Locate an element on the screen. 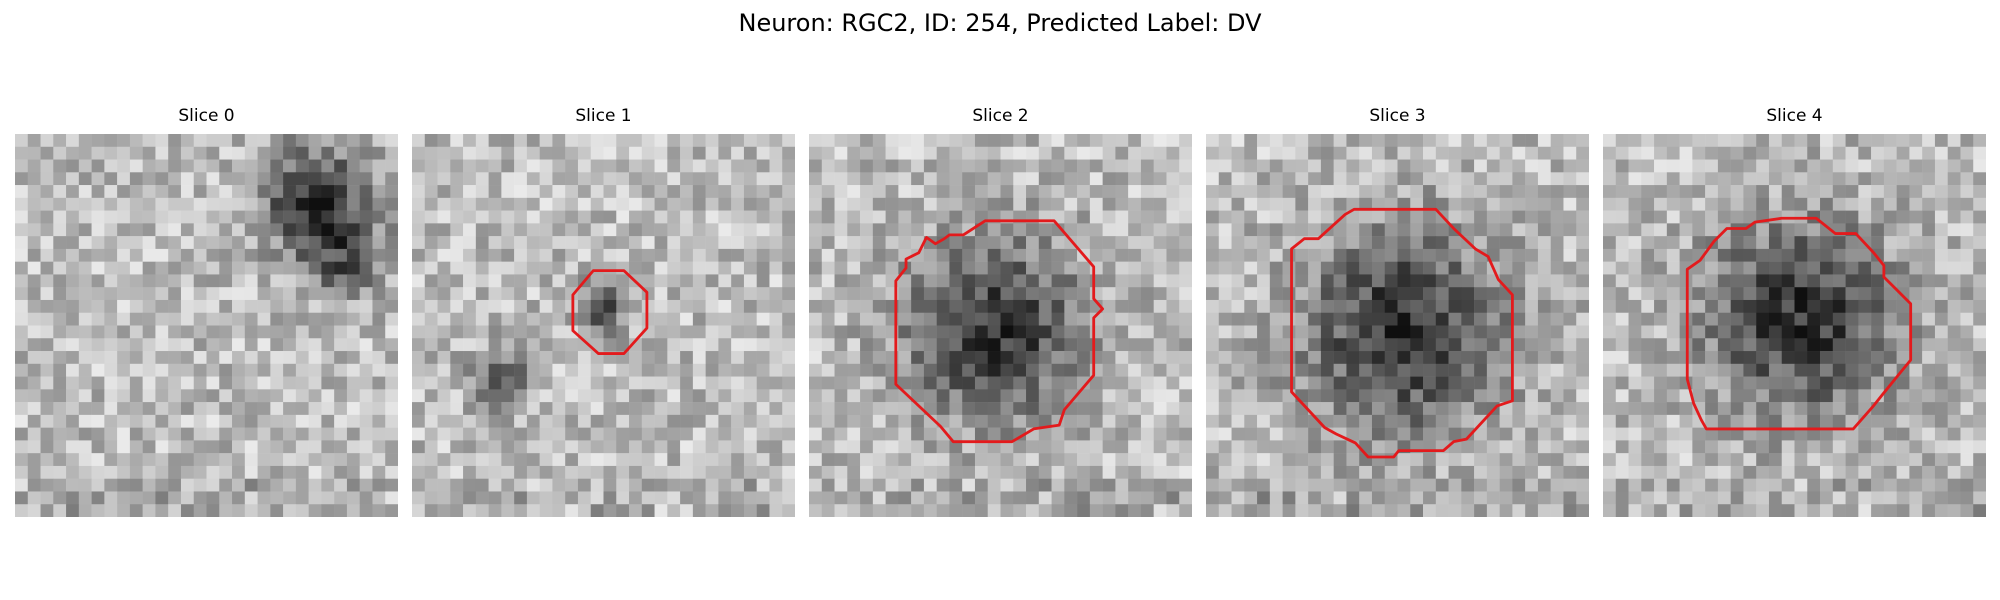  slice-panel-1: Slice 1 is located at coordinates (603, 311).